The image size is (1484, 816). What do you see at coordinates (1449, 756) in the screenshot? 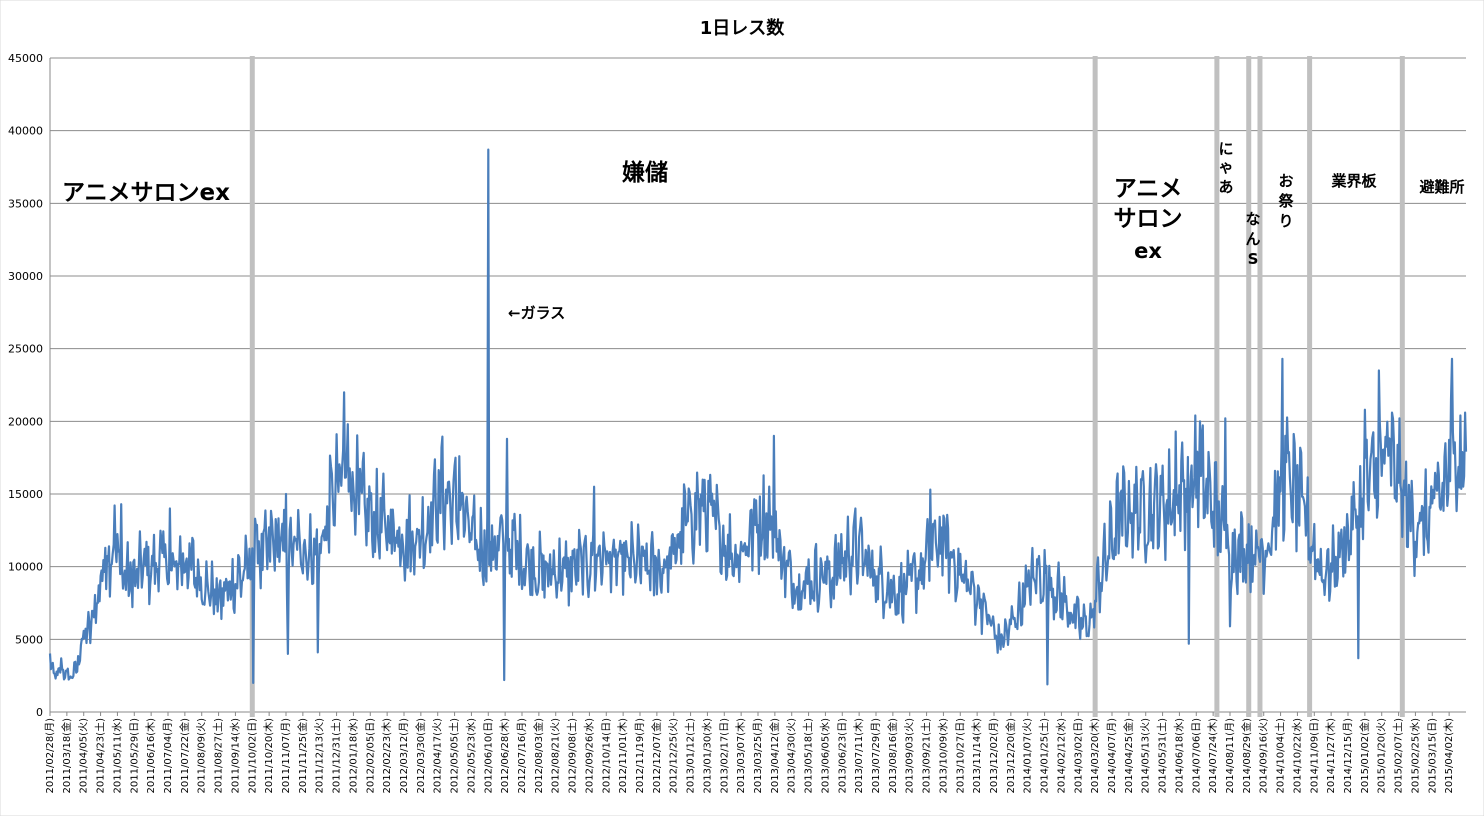
I see `x-tick-label: 2015/04/02(木)` at bounding box center [1449, 756].